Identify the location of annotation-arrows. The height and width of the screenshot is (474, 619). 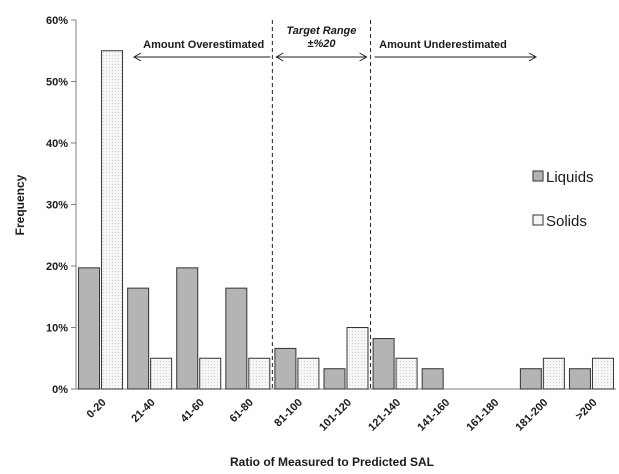
(335, 57).